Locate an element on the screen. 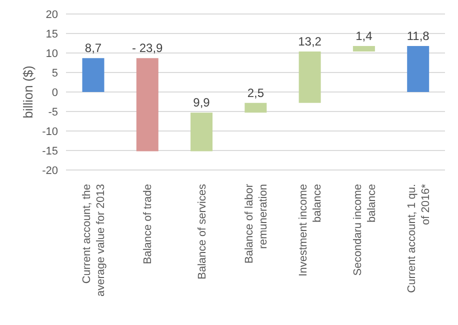  x-tick-label: Secondaru income balance is located at coordinates (365, 230).